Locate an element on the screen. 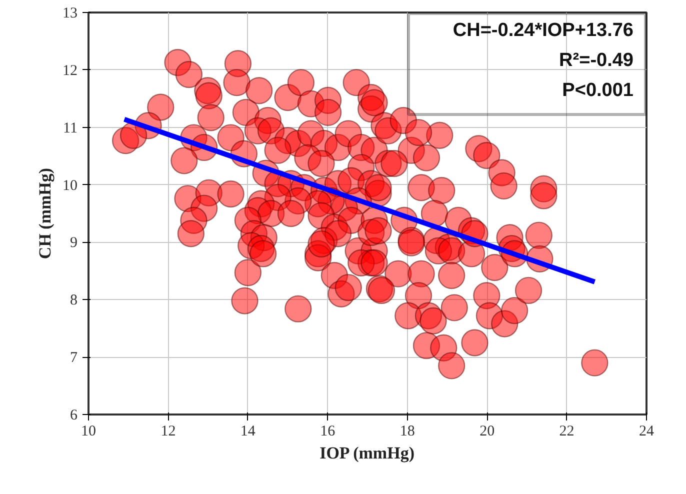  annotation: CH=-0.24*IOP+13.76 is located at coordinates (543, 30).